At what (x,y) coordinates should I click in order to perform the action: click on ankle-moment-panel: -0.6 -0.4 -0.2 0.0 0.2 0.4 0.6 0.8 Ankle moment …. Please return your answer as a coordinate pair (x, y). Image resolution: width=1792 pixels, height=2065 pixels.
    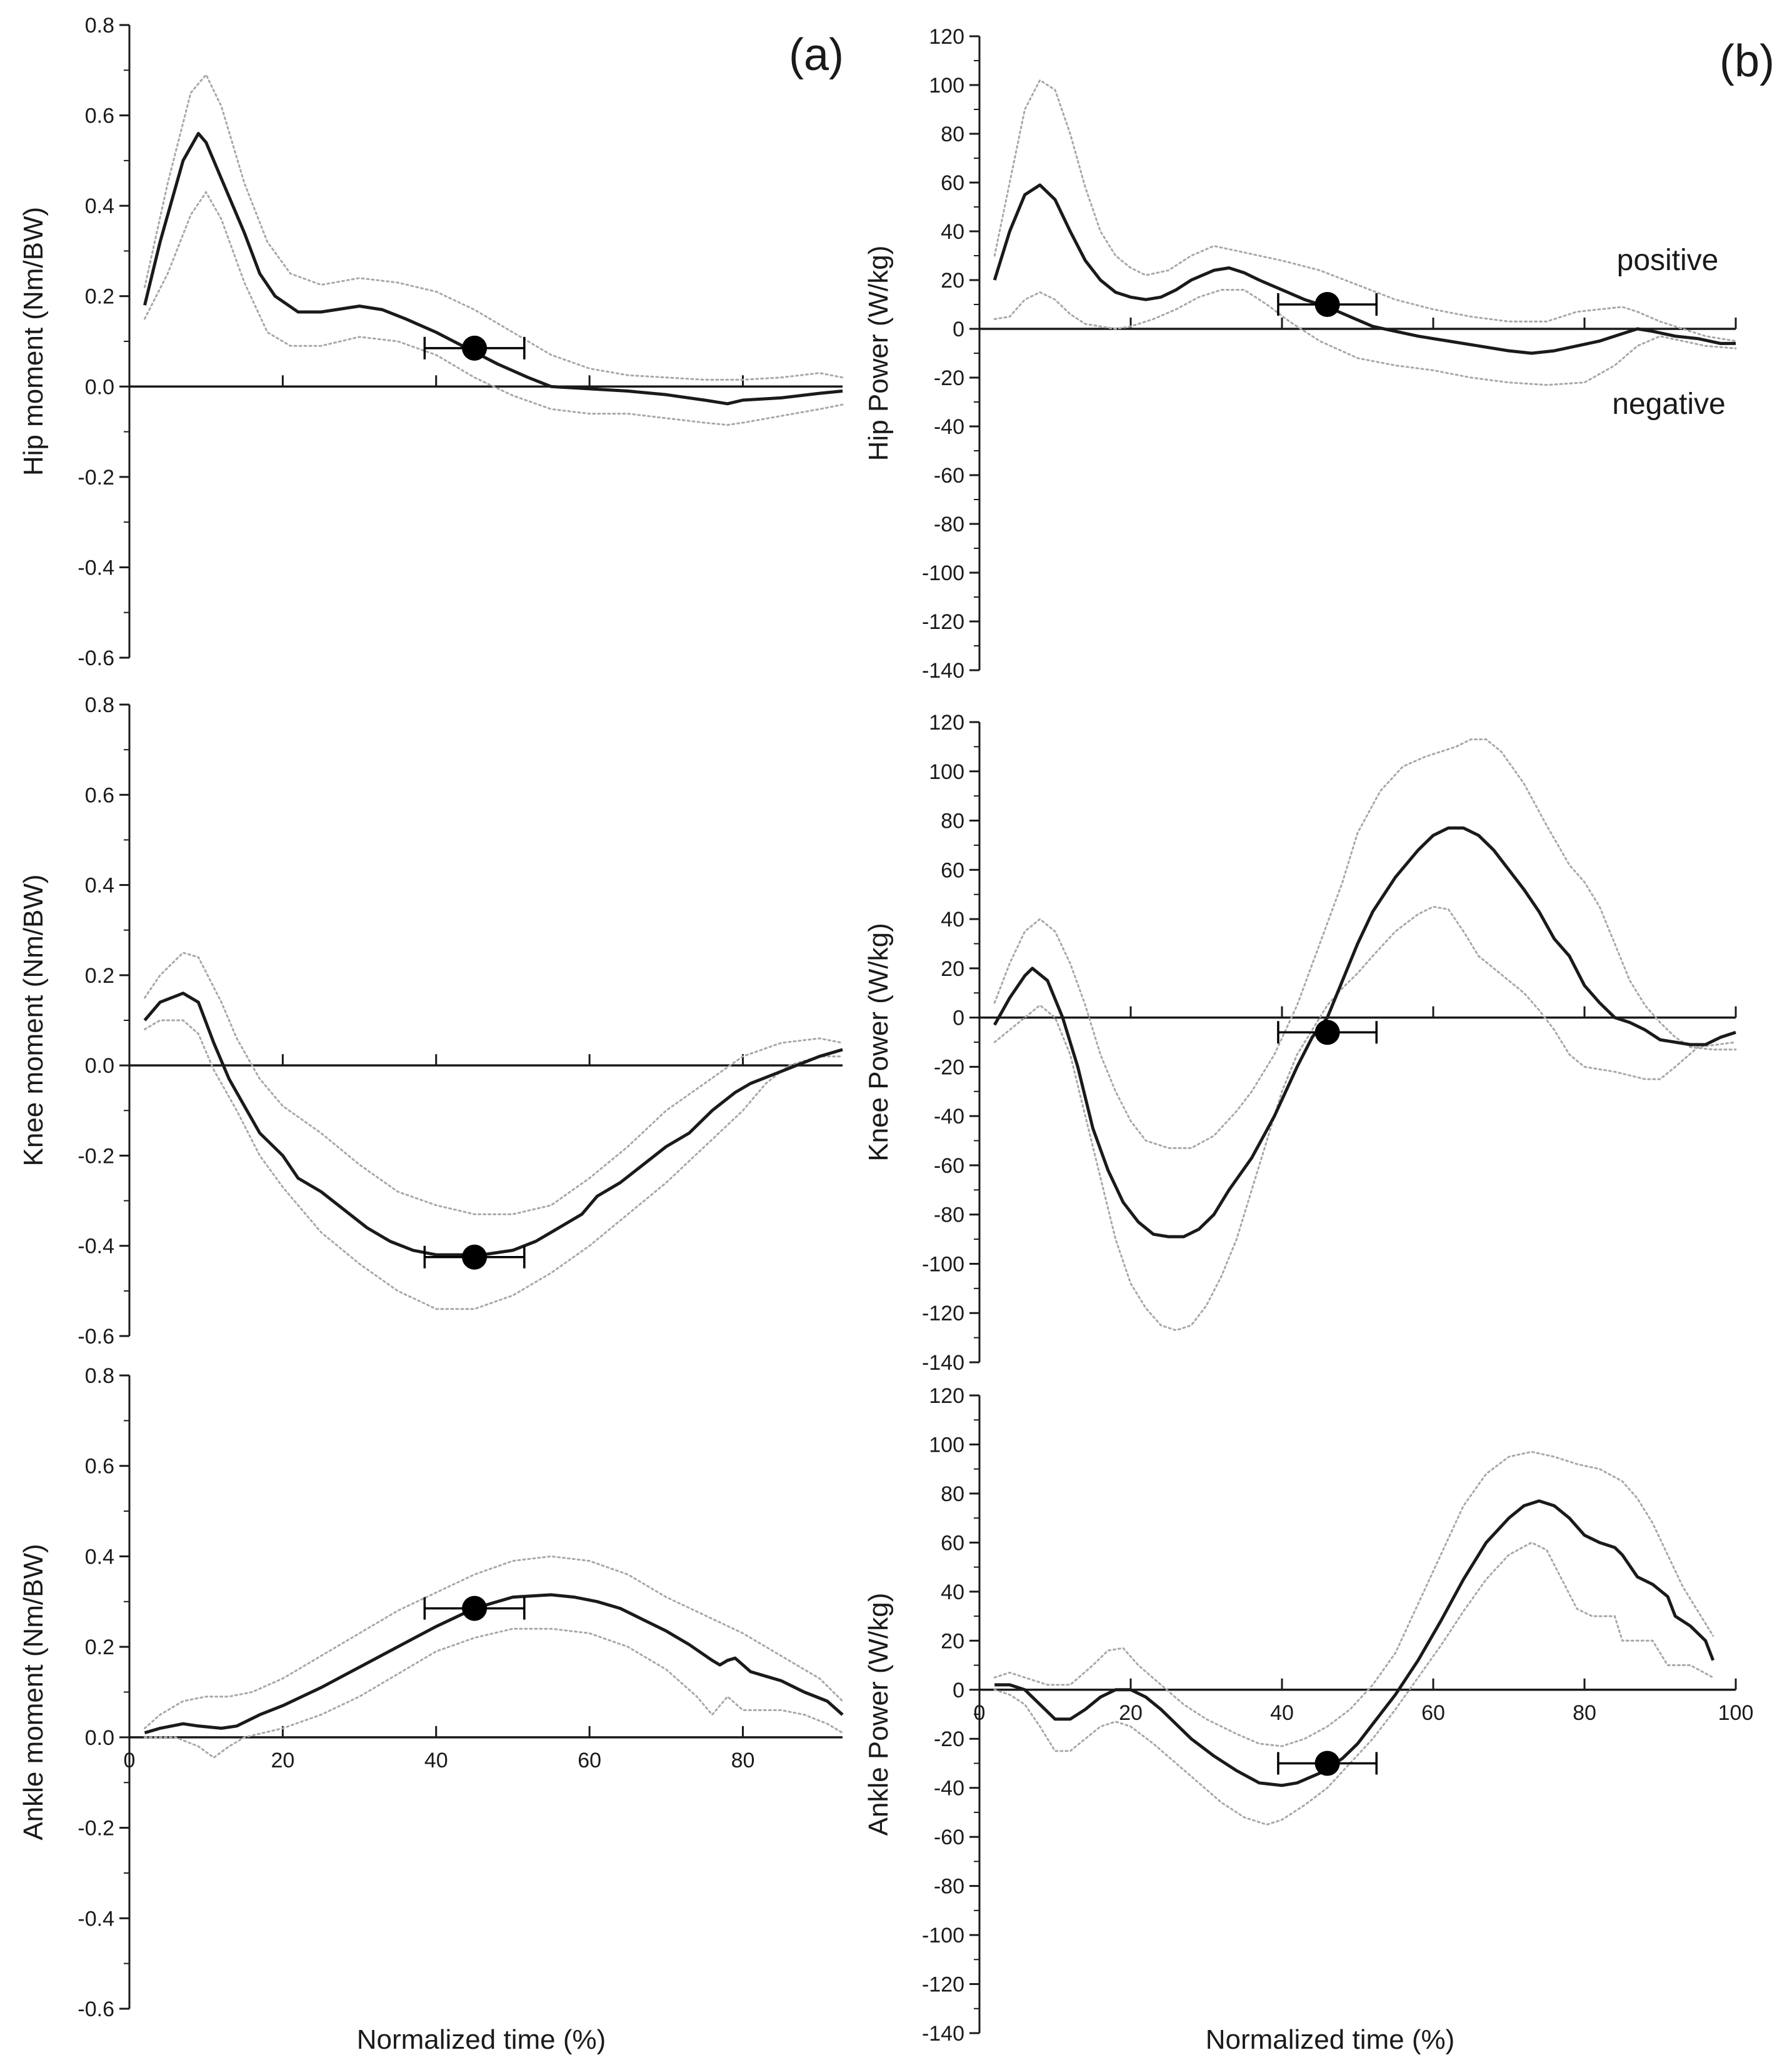
    Looking at the image, I should click on (431, 1692).